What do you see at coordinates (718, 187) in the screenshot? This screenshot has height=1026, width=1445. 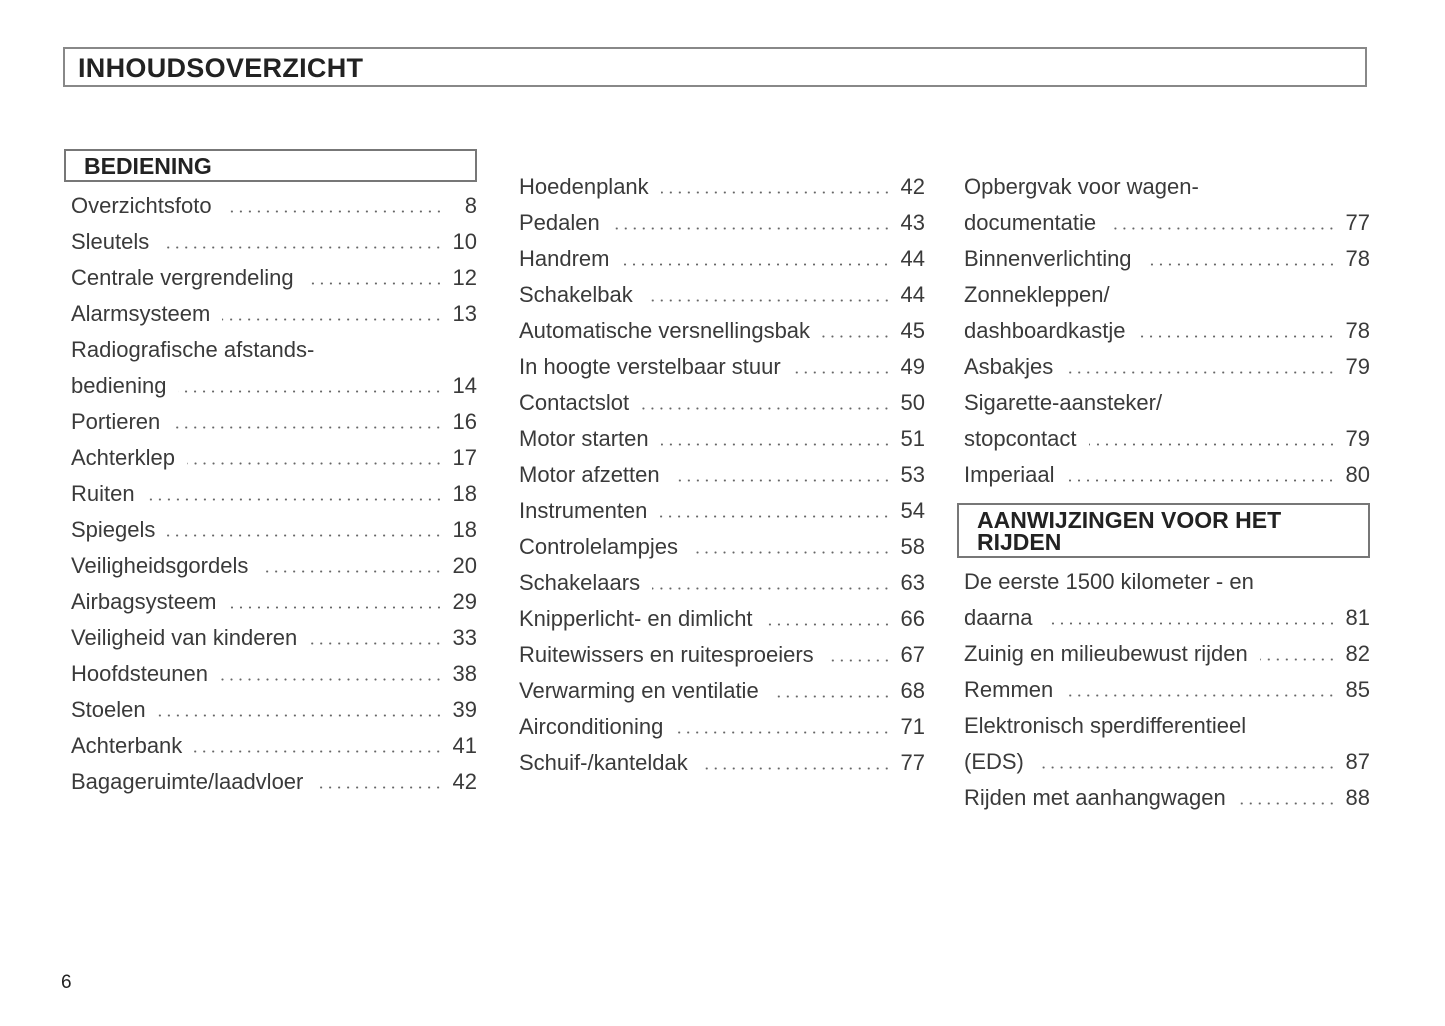 I see `toc-entry: Hoedenplank 42` at bounding box center [718, 187].